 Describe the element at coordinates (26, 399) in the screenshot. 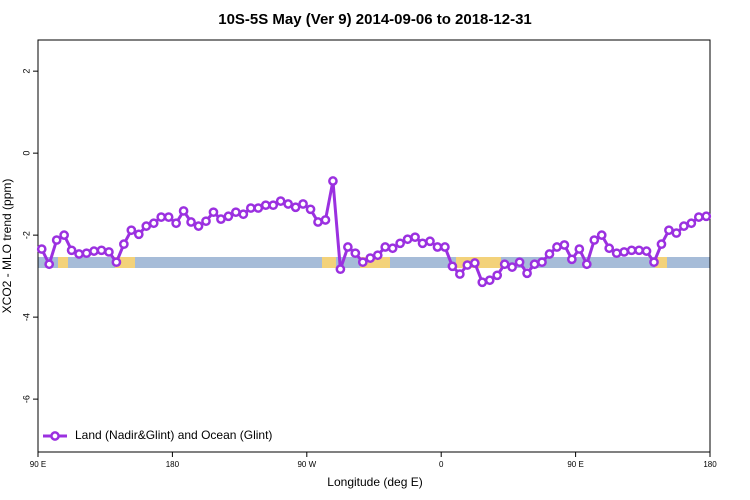

I see `y-tick-label: -6` at that location.